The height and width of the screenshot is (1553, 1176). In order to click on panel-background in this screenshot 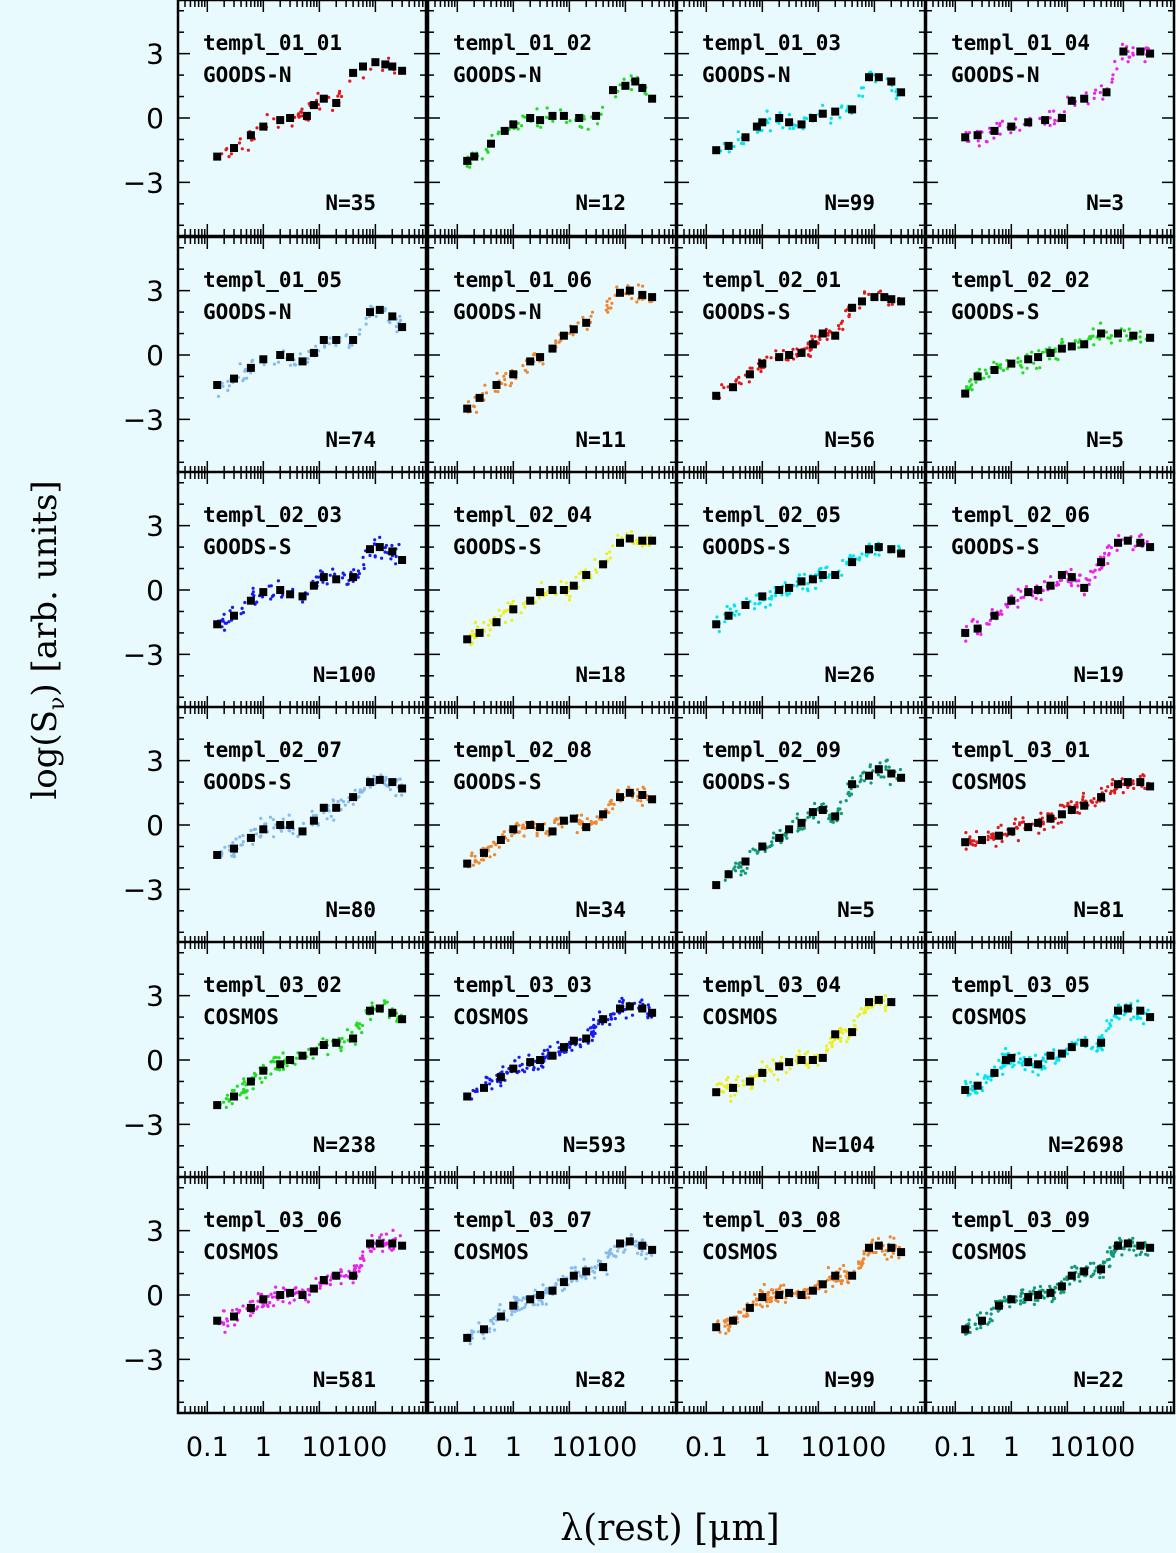, I will do `click(302, 825)`.